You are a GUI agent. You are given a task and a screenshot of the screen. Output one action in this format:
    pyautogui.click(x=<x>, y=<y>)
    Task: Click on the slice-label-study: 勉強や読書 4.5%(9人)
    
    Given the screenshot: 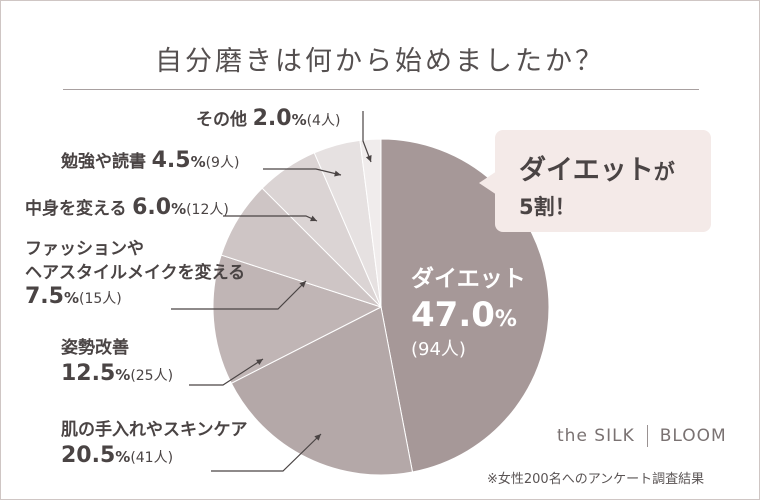 What is the action you would take?
    pyautogui.click(x=150, y=160)
    